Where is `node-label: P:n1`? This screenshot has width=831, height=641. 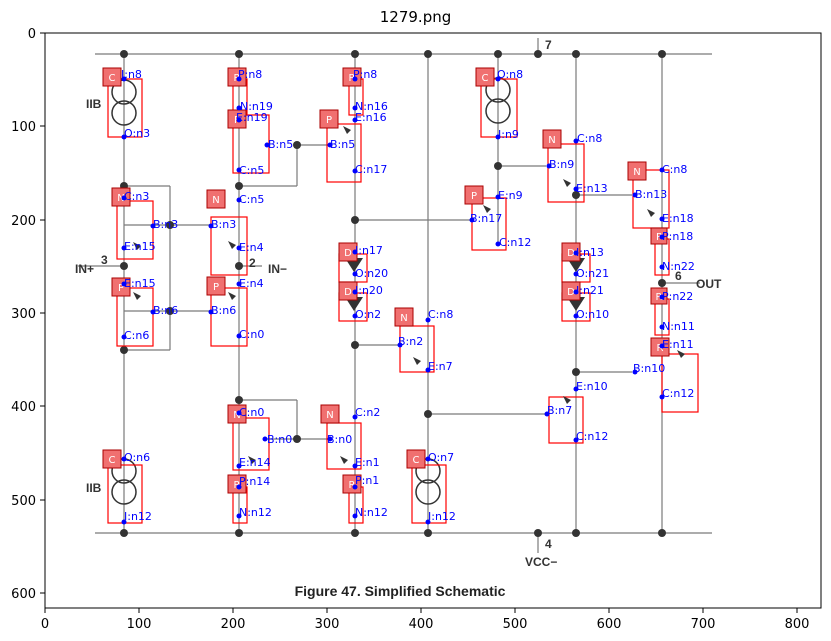
node-label: P:n1 is located at coordinates (367, 480).